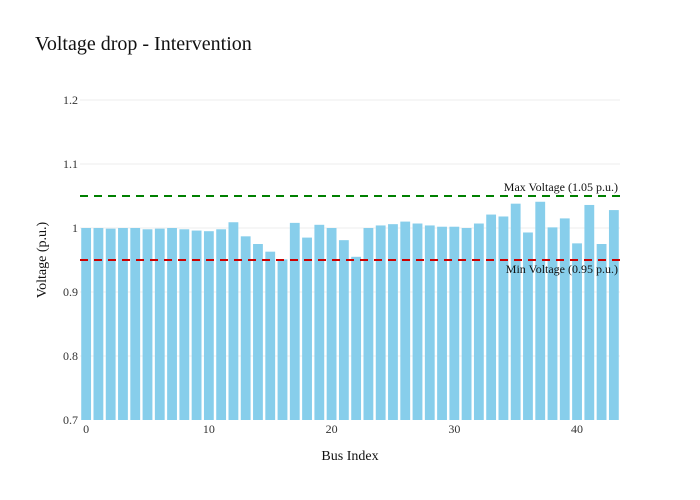  I want to click on y-tick-label: 1.2, so click(70, 100).